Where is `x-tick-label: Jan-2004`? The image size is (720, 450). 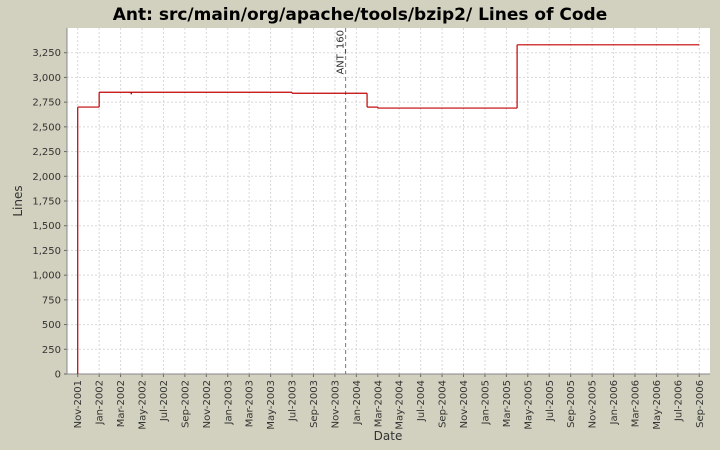
x-tick-label: Jan-2004 is located at coordinates (357, 402).